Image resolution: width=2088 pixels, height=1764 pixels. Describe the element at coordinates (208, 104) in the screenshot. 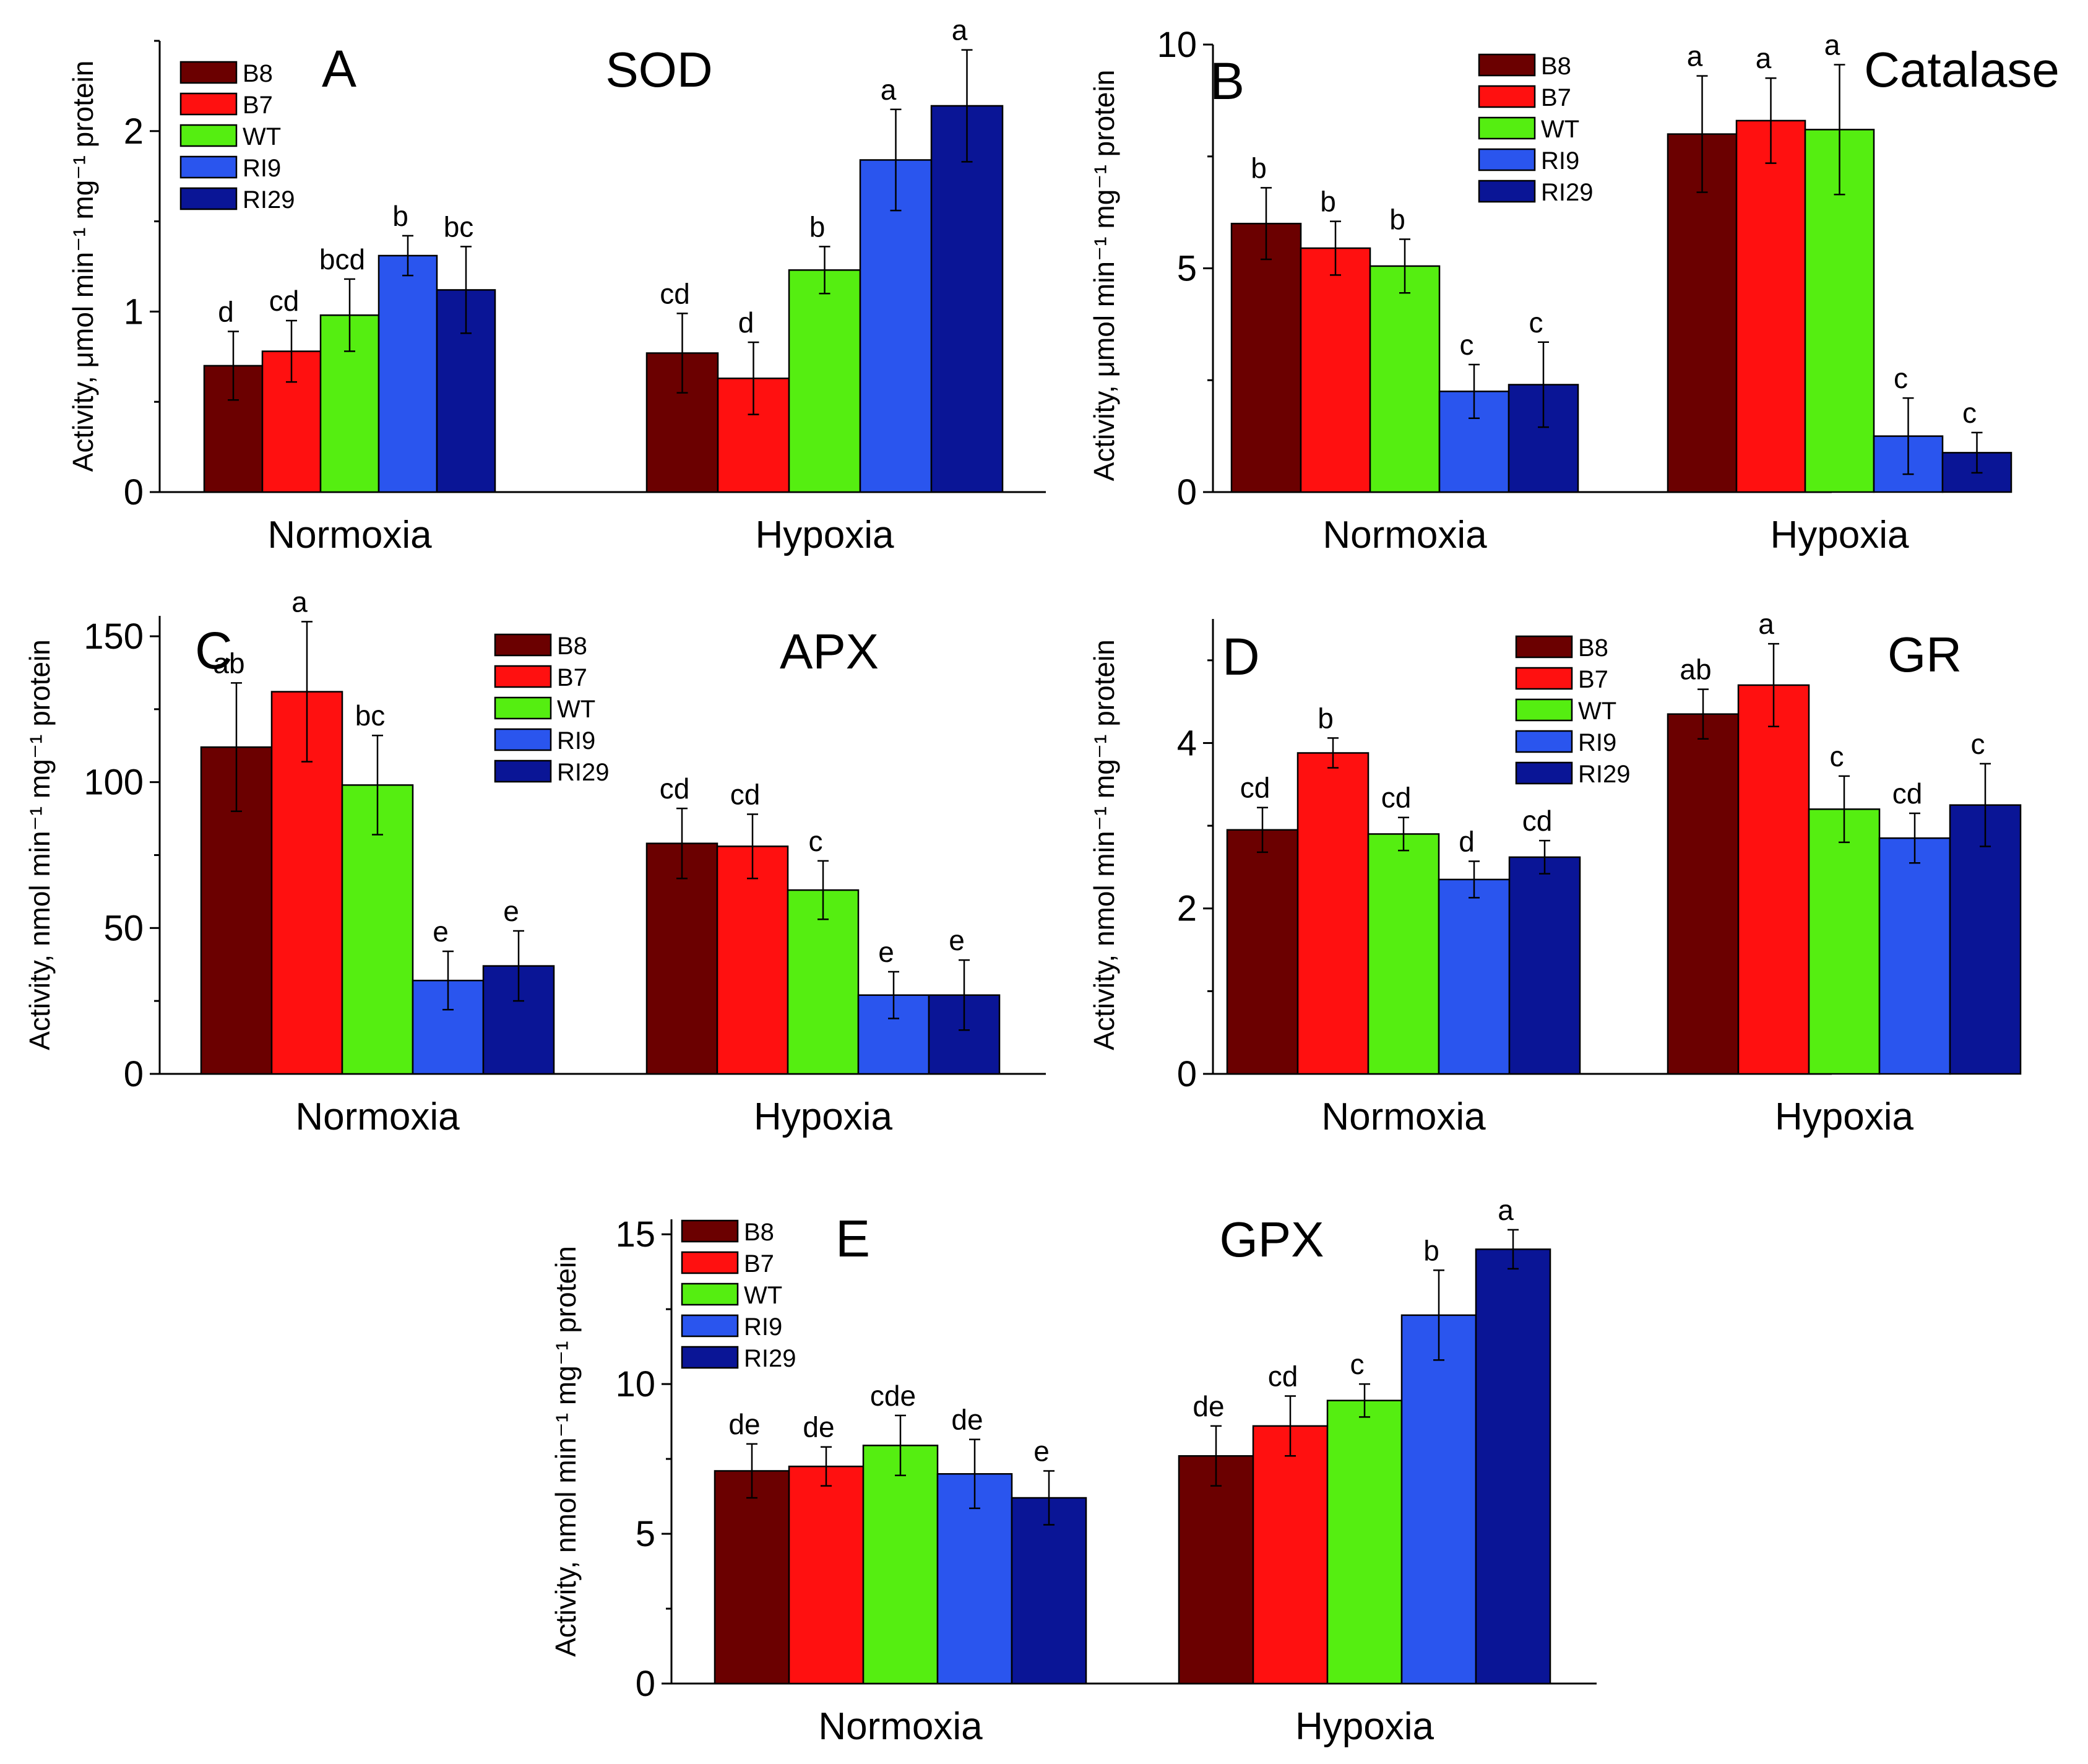

I see `legend-swatch-b7` at that location.